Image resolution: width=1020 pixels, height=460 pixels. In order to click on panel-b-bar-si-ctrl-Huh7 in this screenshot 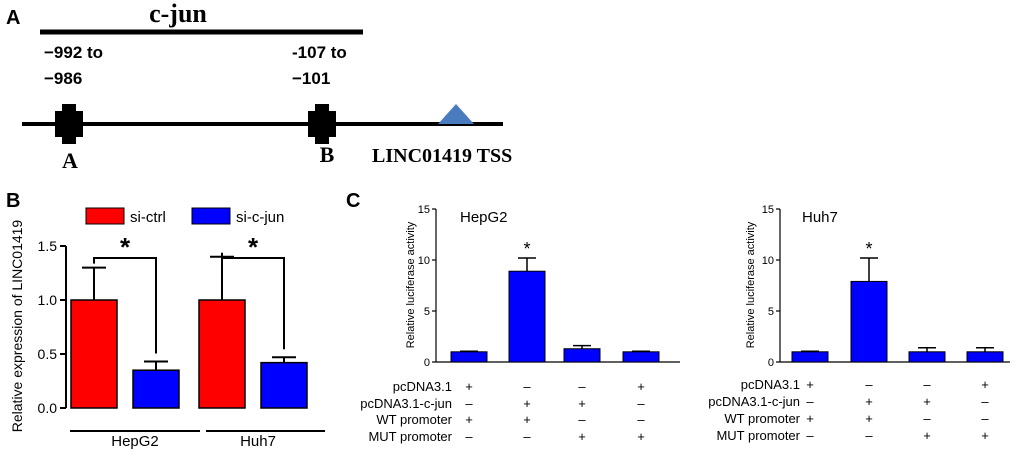, I will do `click(222, 354)`.